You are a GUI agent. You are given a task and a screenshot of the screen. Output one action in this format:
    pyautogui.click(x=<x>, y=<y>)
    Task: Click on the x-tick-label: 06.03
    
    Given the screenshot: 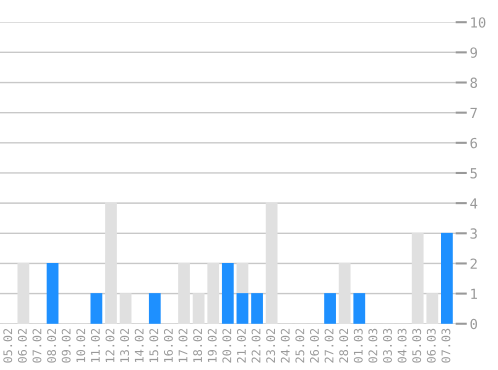 What is the action you would take?
    pyautogui.click(x=431, y=345)
    